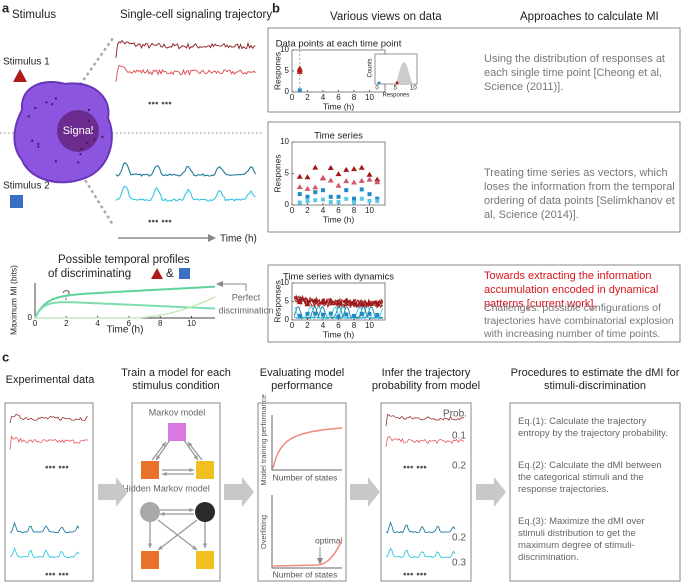 The image size is (685, 586). What do you see at coordinates (287, 70) in the screenshot?
I see `y-tick-label: 5` at bounding box center [287, 70].